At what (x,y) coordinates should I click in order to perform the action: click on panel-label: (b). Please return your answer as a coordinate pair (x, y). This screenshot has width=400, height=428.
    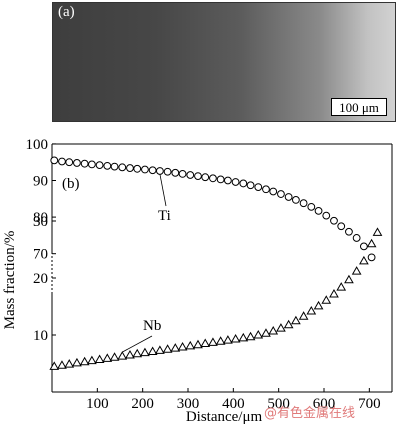
    Looking at the image, I should click on (71, 184).